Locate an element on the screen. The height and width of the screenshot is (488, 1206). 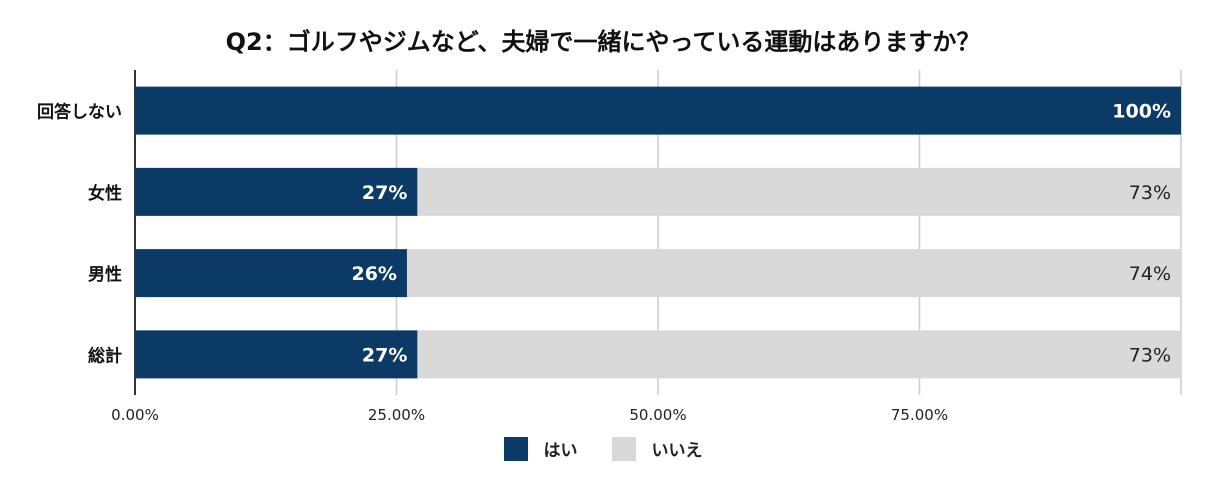
legend-label-yes: はい is located at coordinates (560, 451).